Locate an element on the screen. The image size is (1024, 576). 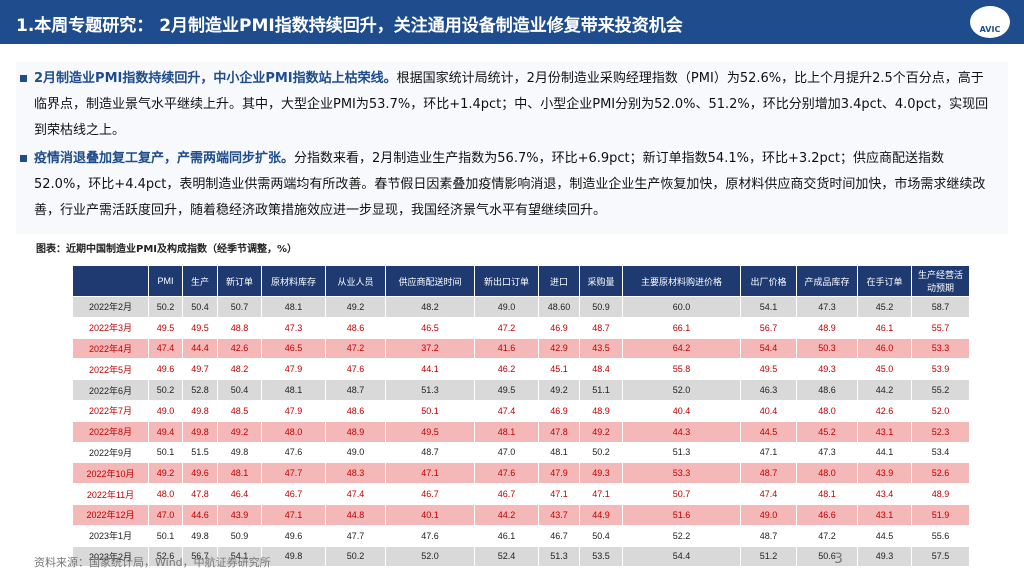
value-cell: 41.6 is located at coordinates (506, 348).